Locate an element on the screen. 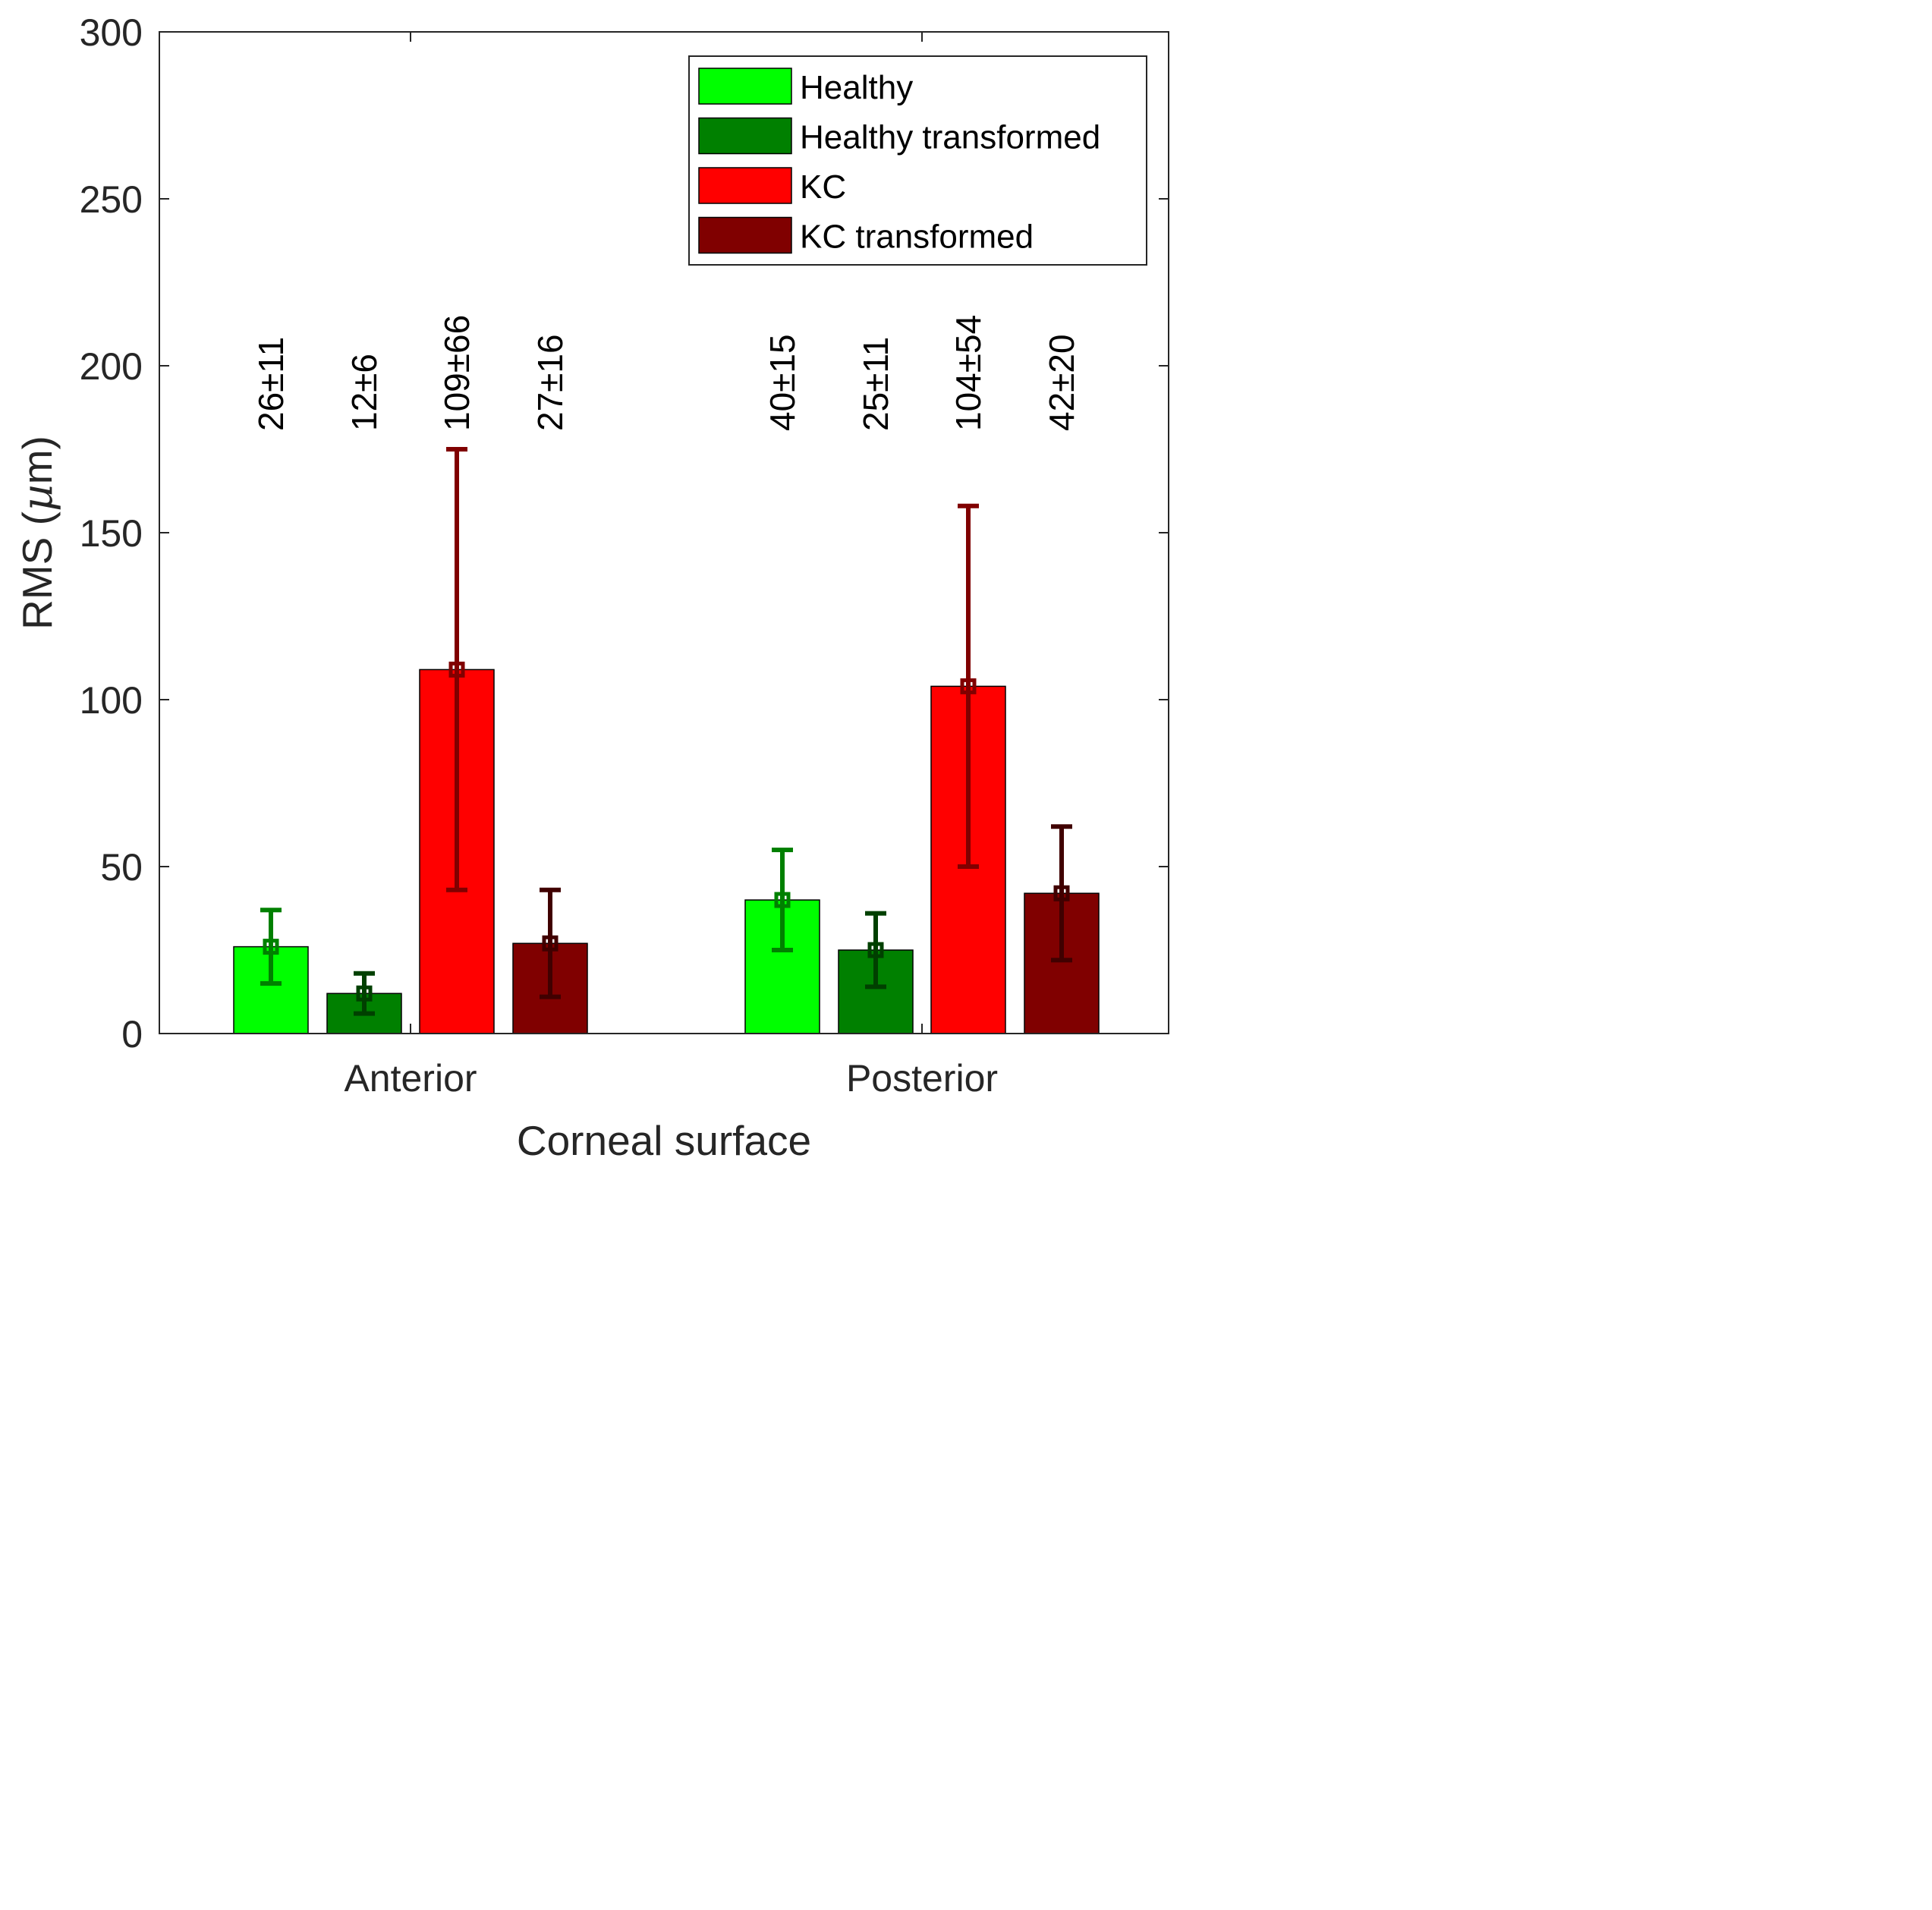  error-bar-kc-transformed-anterior is located at coordinates (550, 943).